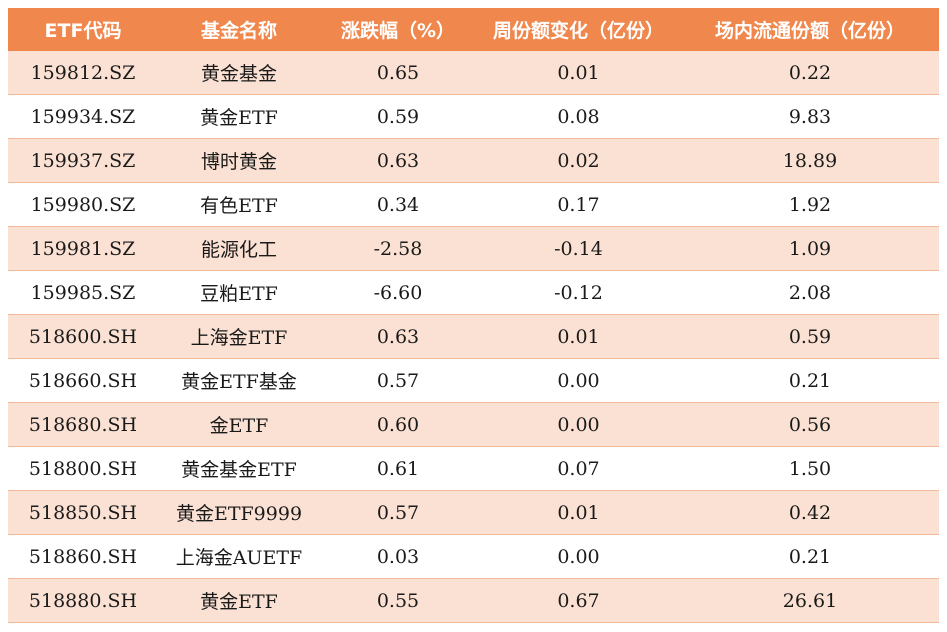 This screenshot has height=632, width=947. Describe the element at coordinates (473, 513) in the screenshot. I see `table-row: 518850.SH 黄金ETF9999 0.57 0.01 0.42` at that location.